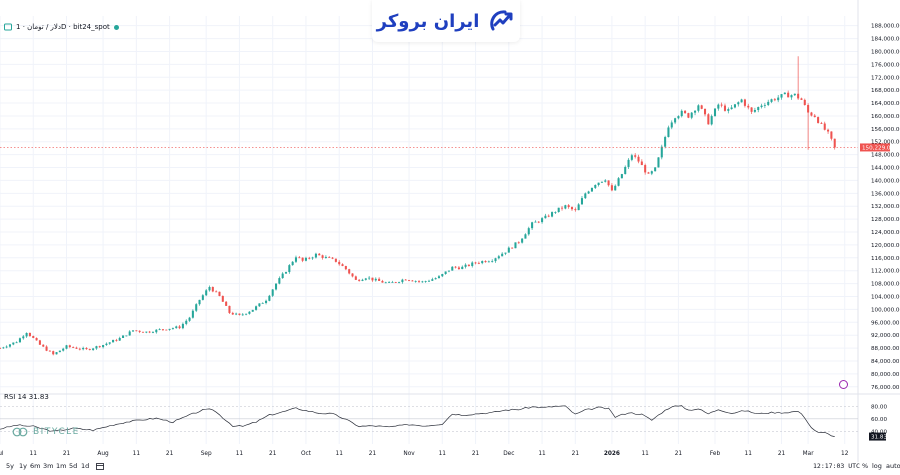 This screenshot has height=475, width=900. What do you see at coordinates (885, 40) in the screenshot?
I see `y-tick-label: 184,000.00` at bounding box center [885, 40].